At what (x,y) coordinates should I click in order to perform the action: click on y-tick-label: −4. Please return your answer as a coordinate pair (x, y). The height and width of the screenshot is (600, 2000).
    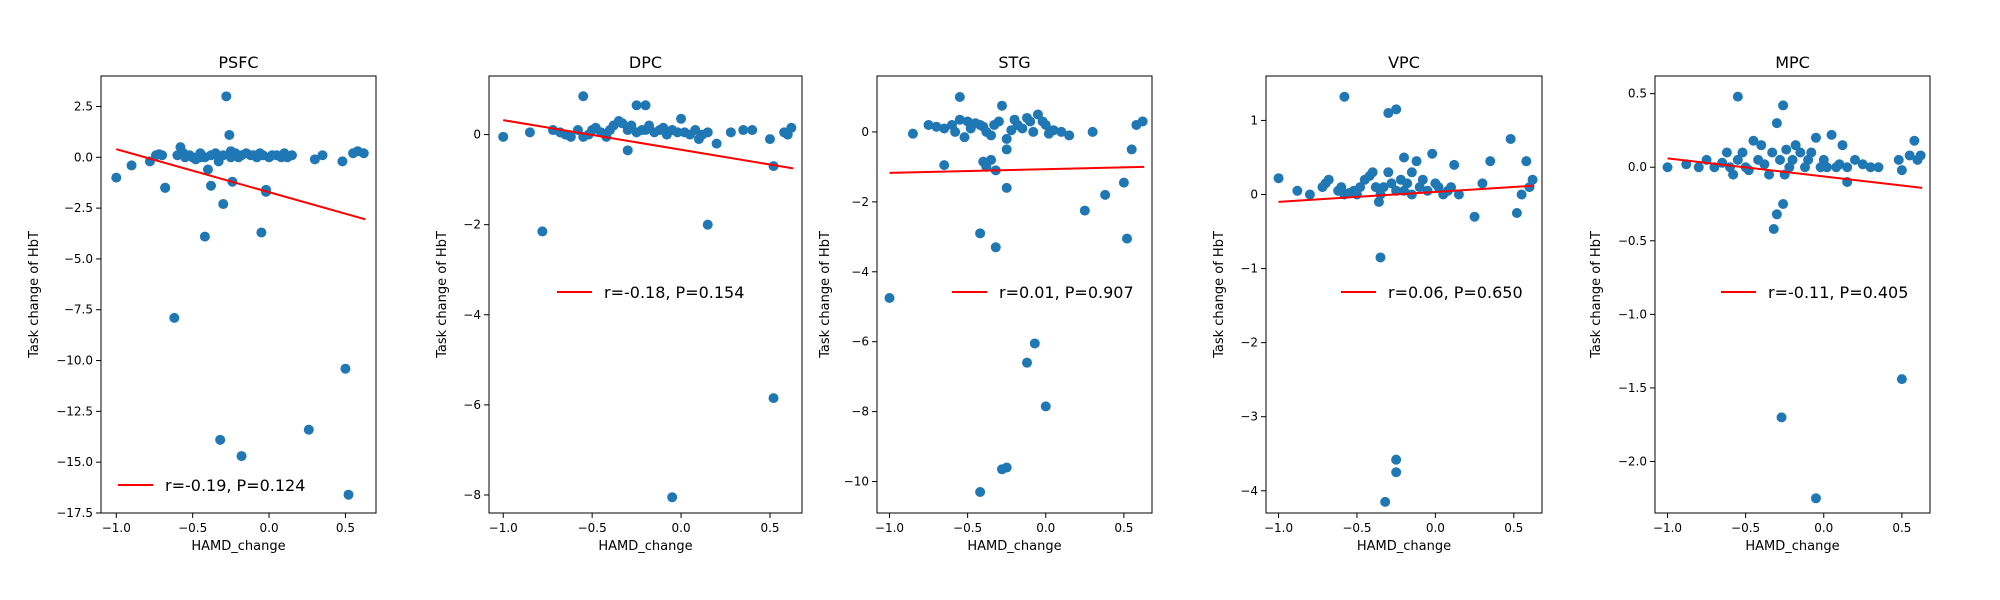
    Looking at the image, I should click on (1249, 491).